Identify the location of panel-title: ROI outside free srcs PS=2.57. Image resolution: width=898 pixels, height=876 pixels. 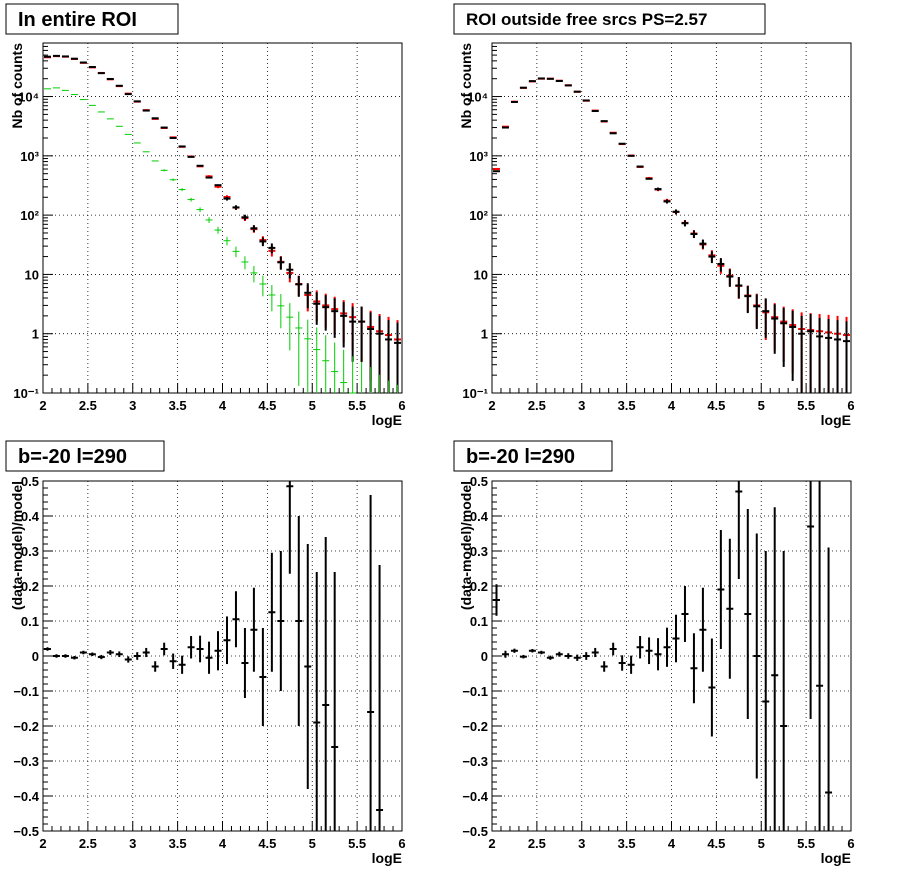
(586, 19).